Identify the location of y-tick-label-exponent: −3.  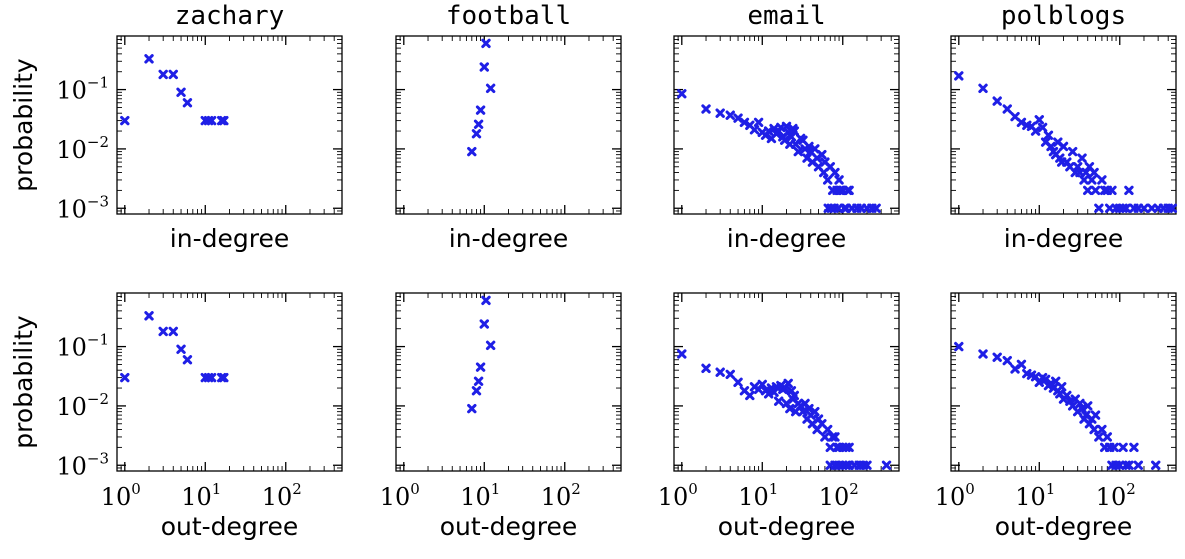
(98, 458).